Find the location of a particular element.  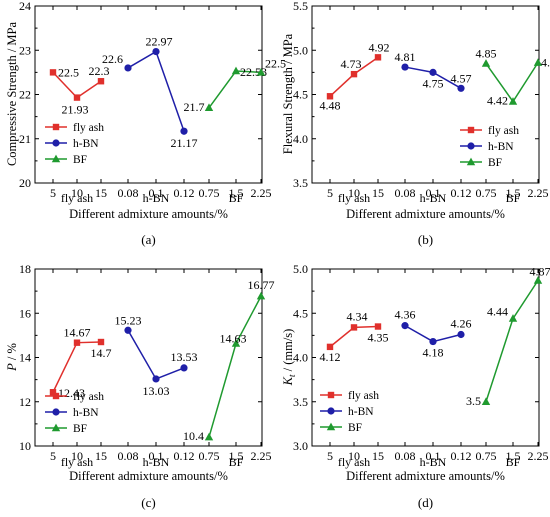

panel-label: (d) is located at coordinates (425, 502).